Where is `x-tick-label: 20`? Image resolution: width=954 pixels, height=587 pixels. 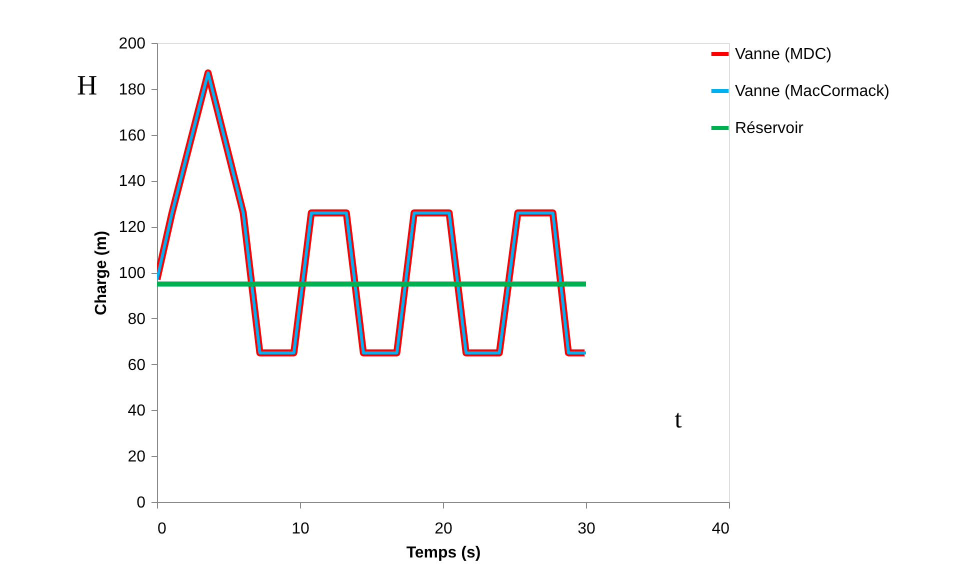 x-tick-label: 20 is located at coordinates (443, 529).